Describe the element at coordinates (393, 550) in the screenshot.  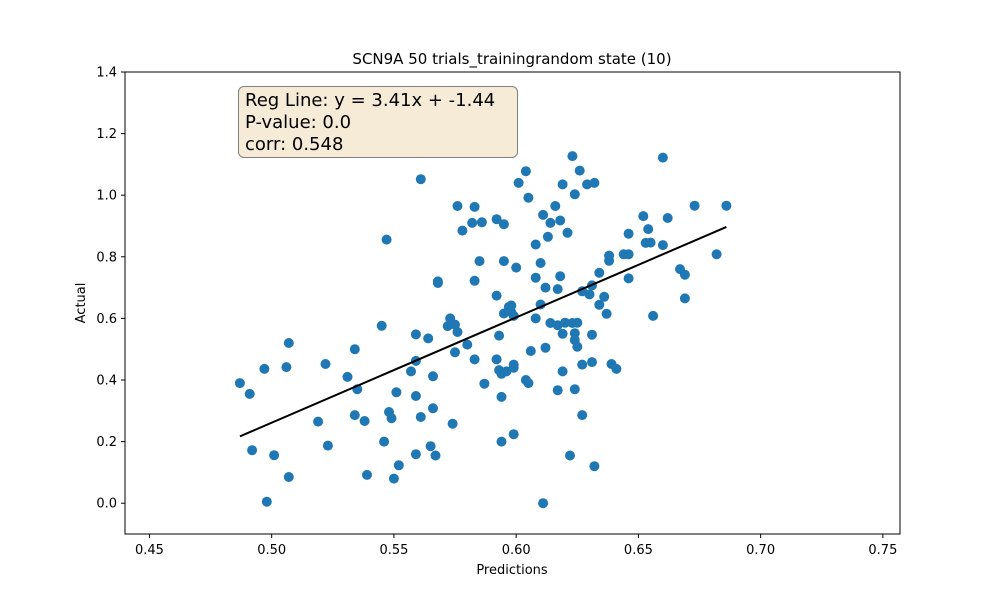
I see `x-tick-label: 0.55` at that location.